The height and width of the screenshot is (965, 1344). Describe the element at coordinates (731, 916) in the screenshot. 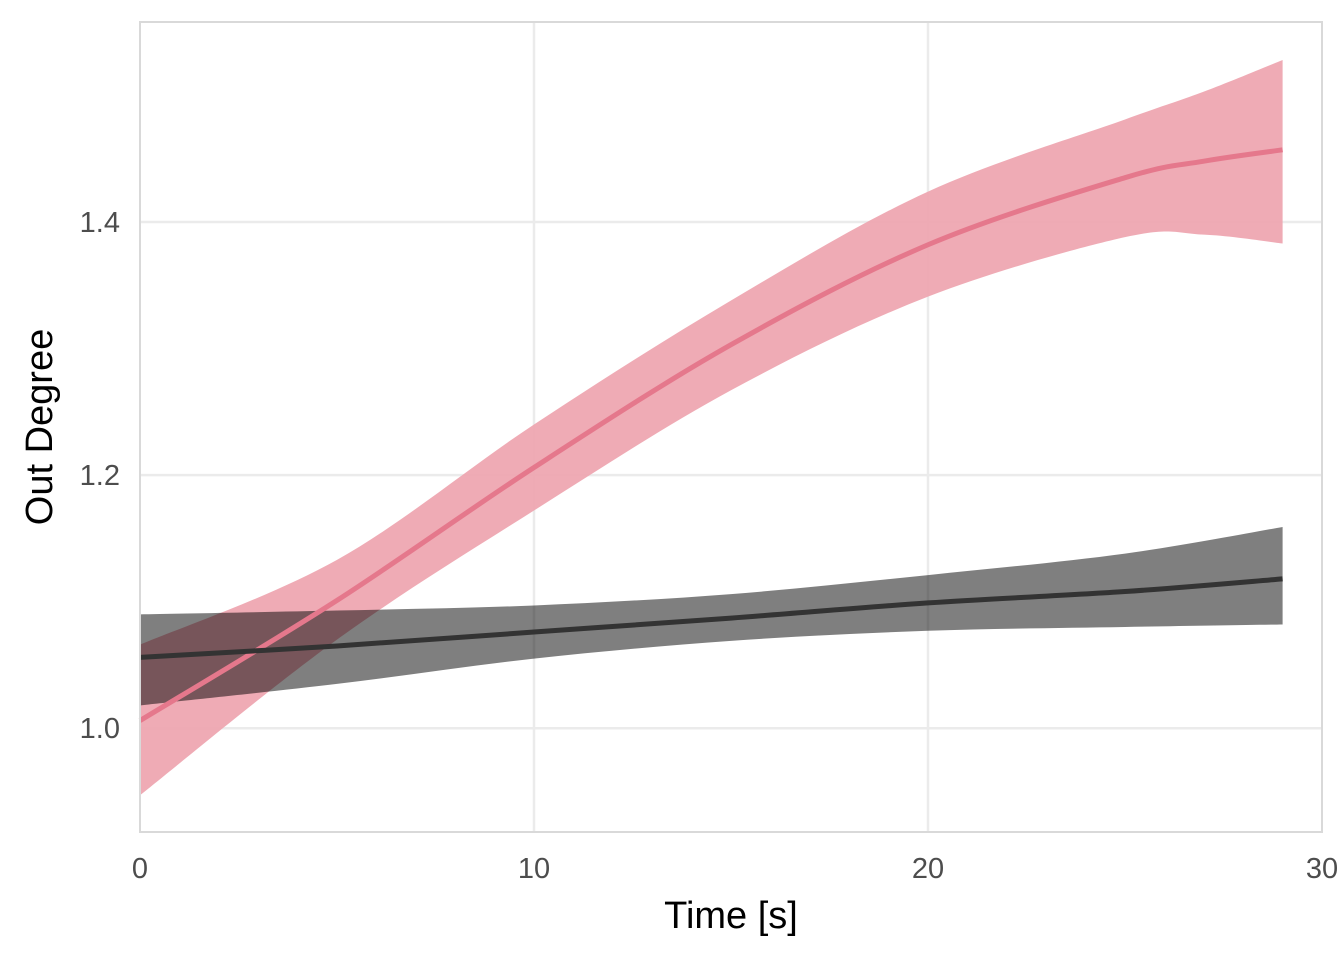

I see `x-axis-label: Time [s]` at that location.